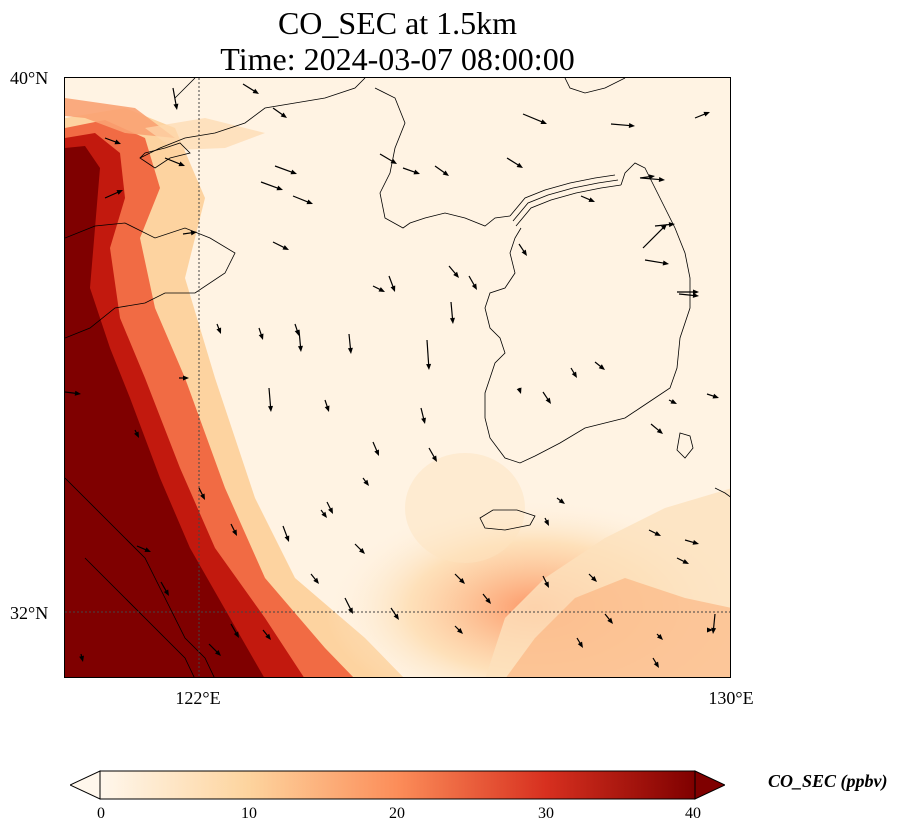 This screenshot has height=836, width=916. What do you see at coordinates (29, 613) in the screenshot?
I see `lat-label-32n: 32°N` at bounding box center [29, 613].